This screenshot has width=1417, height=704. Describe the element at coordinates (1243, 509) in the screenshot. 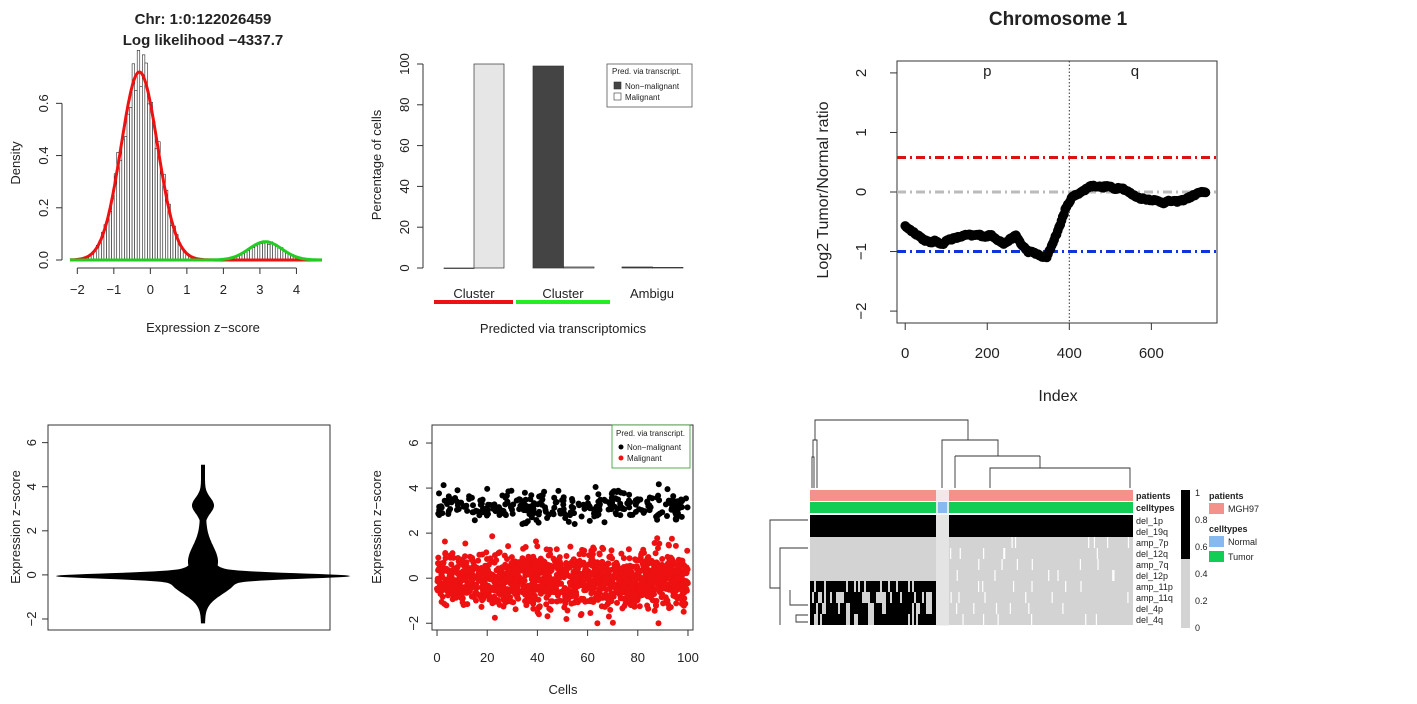

I see `heatmap-legend-label: MGH97` at that location.